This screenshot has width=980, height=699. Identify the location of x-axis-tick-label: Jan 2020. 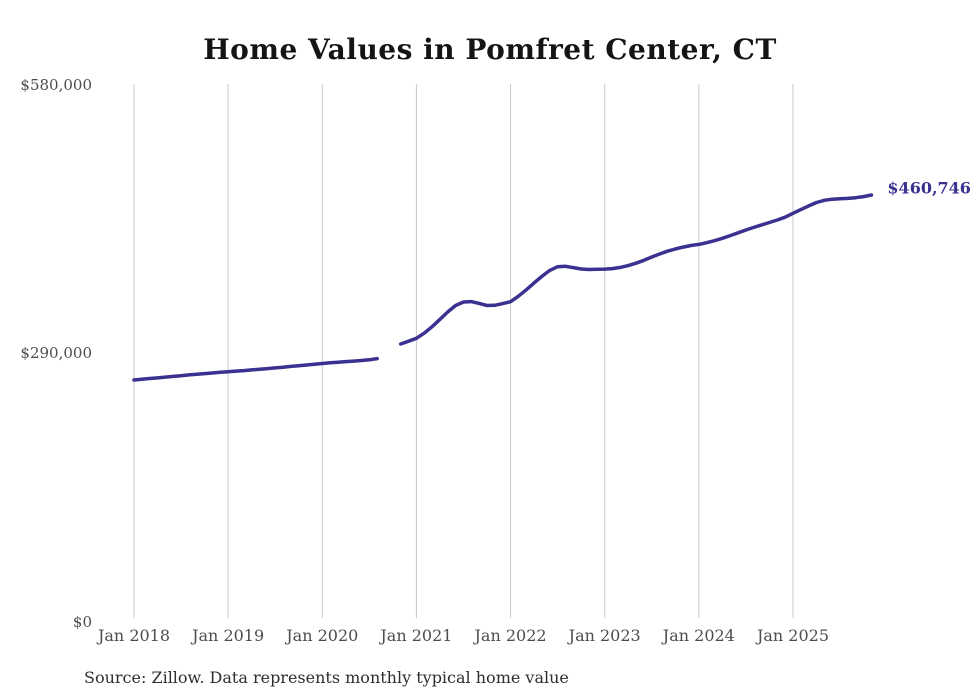
(322, 635).